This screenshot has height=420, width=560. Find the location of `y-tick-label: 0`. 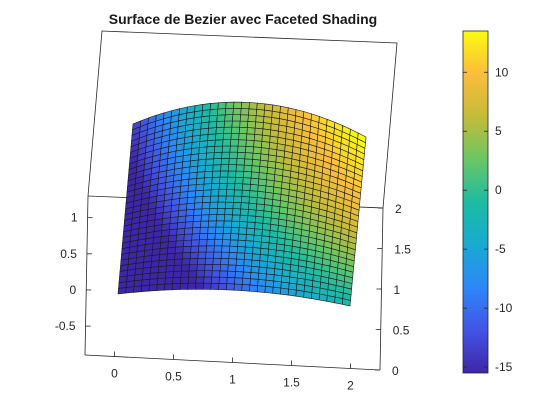

y-tick-label: 0 is located at coordinates (395, 371).